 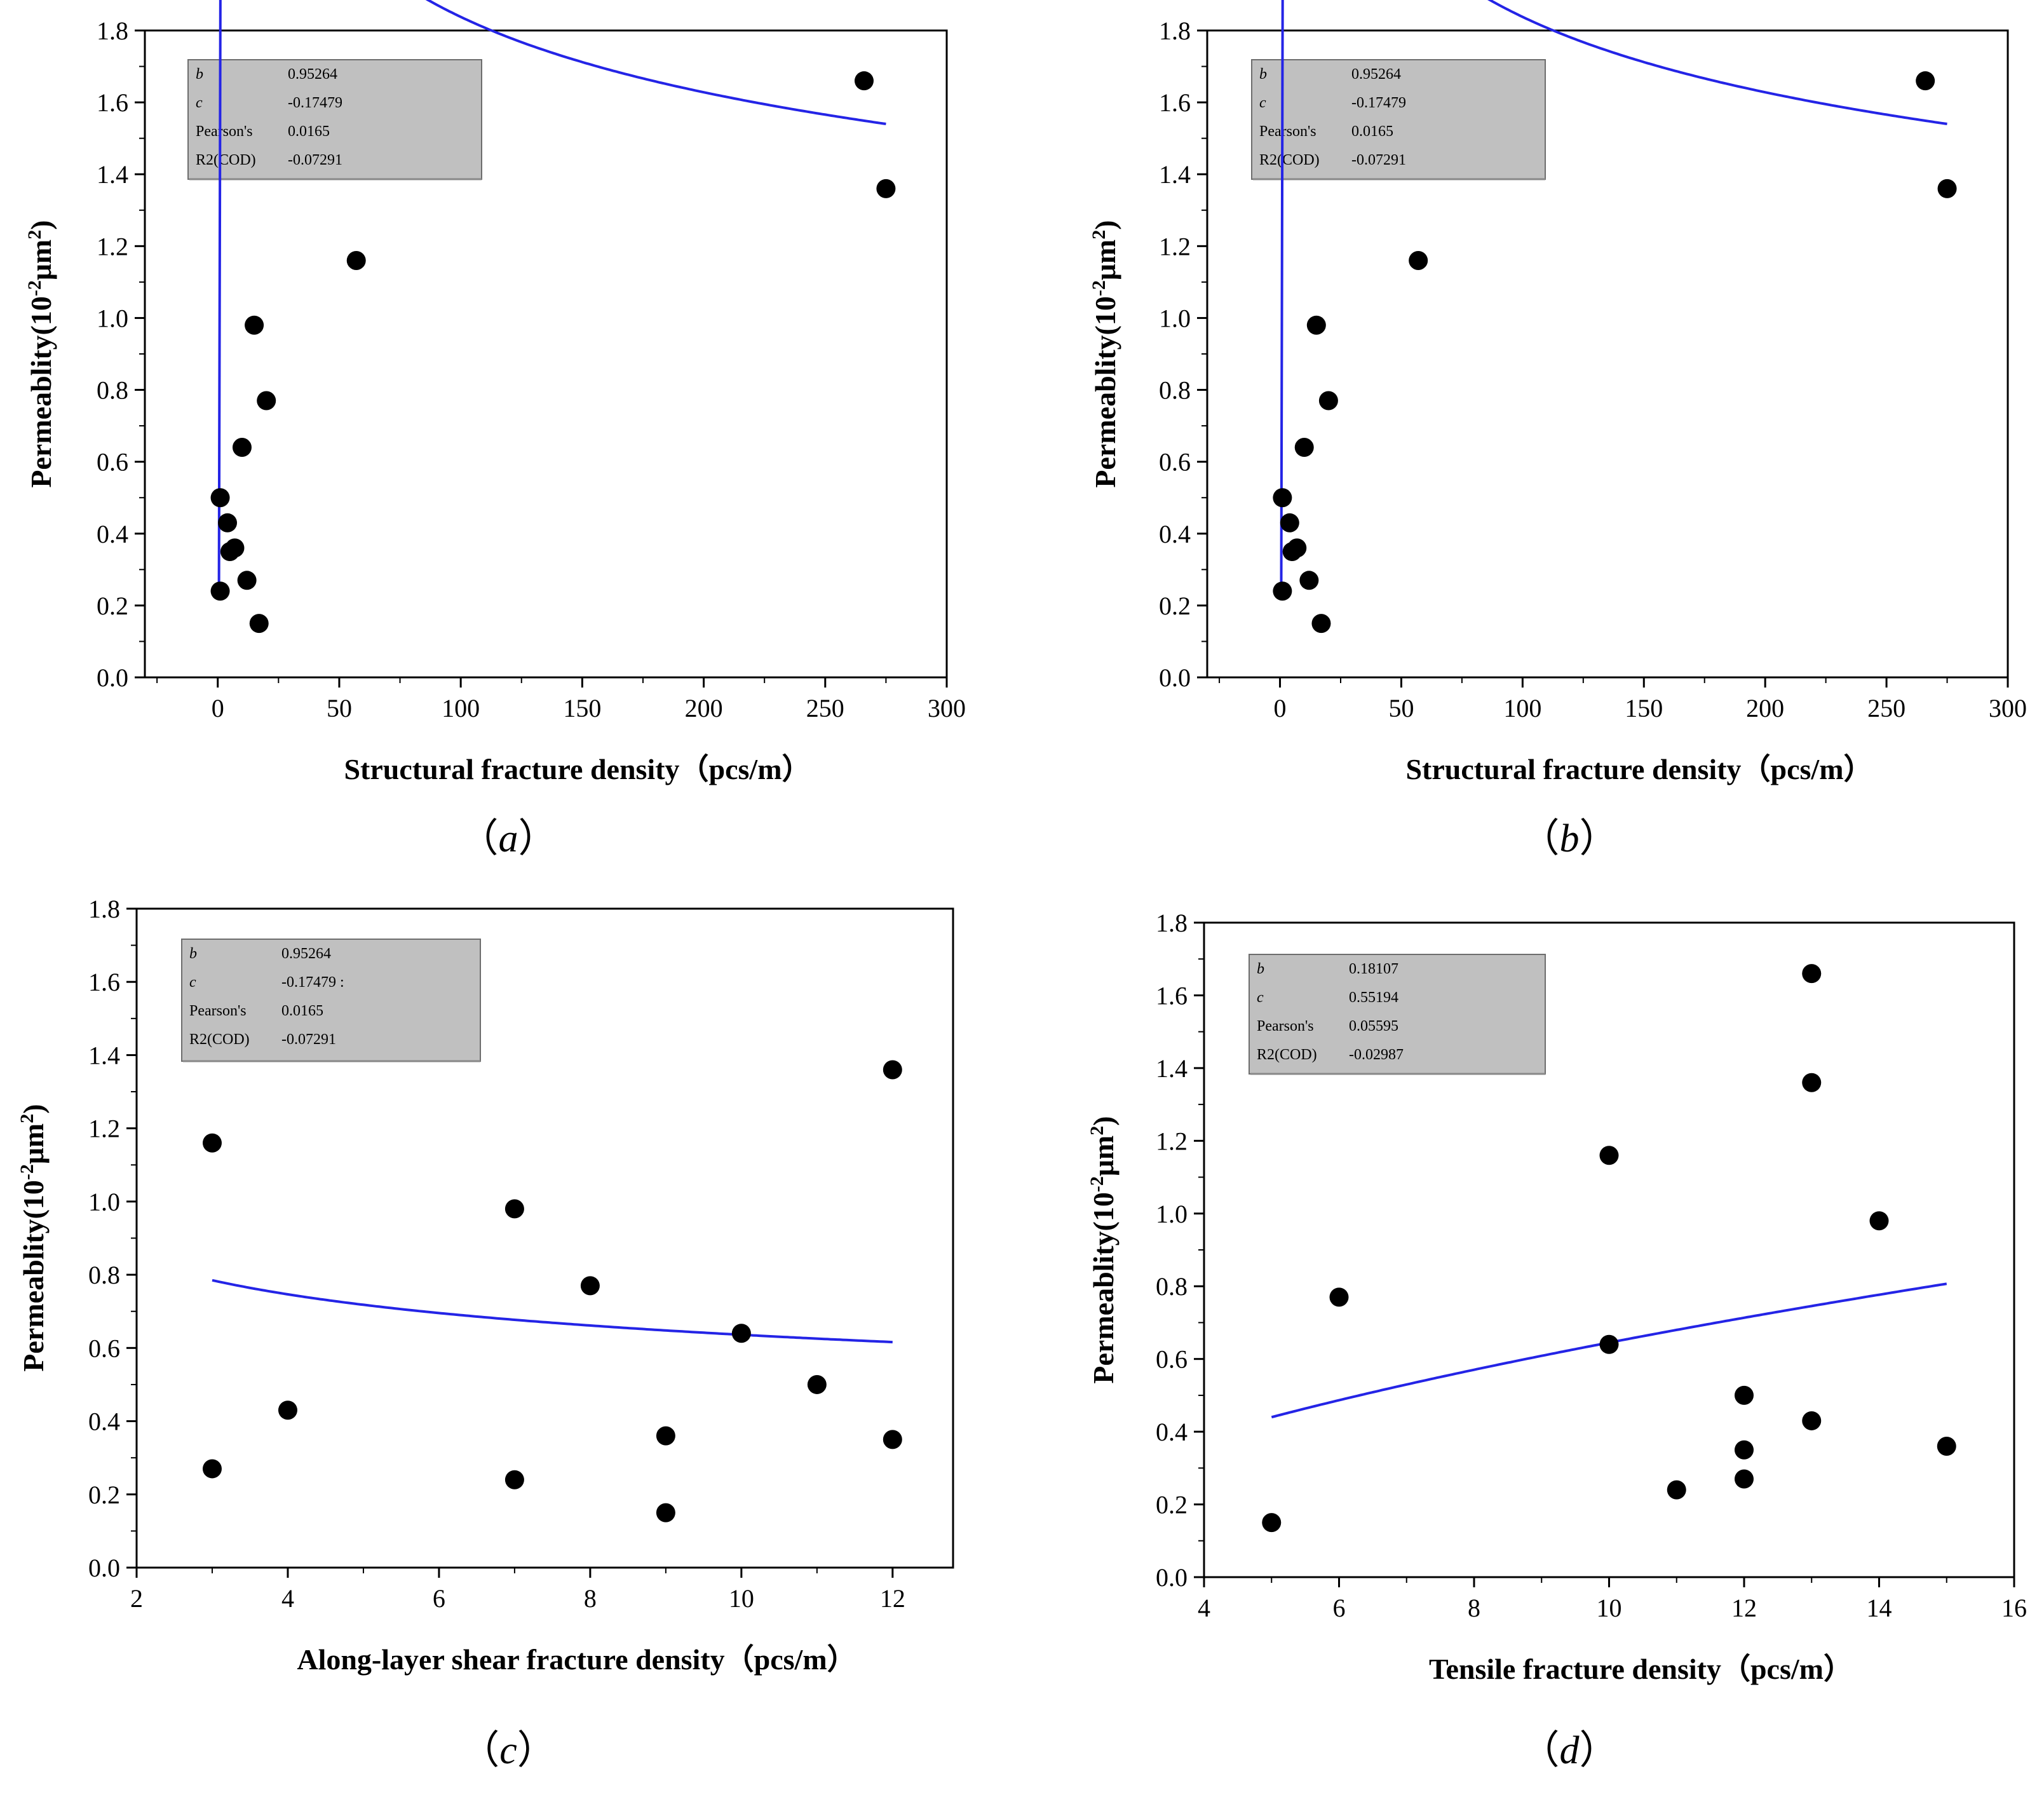 I want to click on x-tick-label: 50, so click(x=1401, y=708).